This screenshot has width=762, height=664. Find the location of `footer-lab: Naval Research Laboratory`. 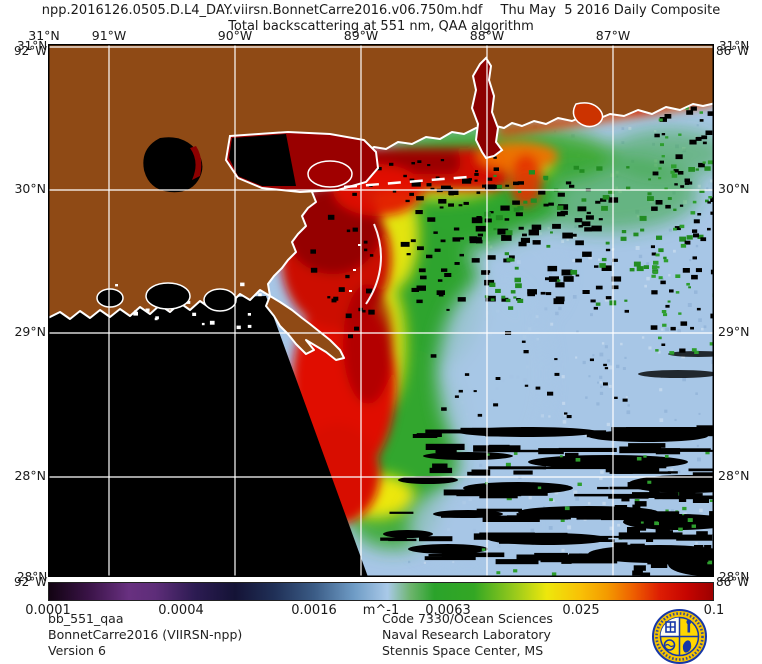

footer-lab: Naval Research Laboratory is located at coordinates (466, 634).